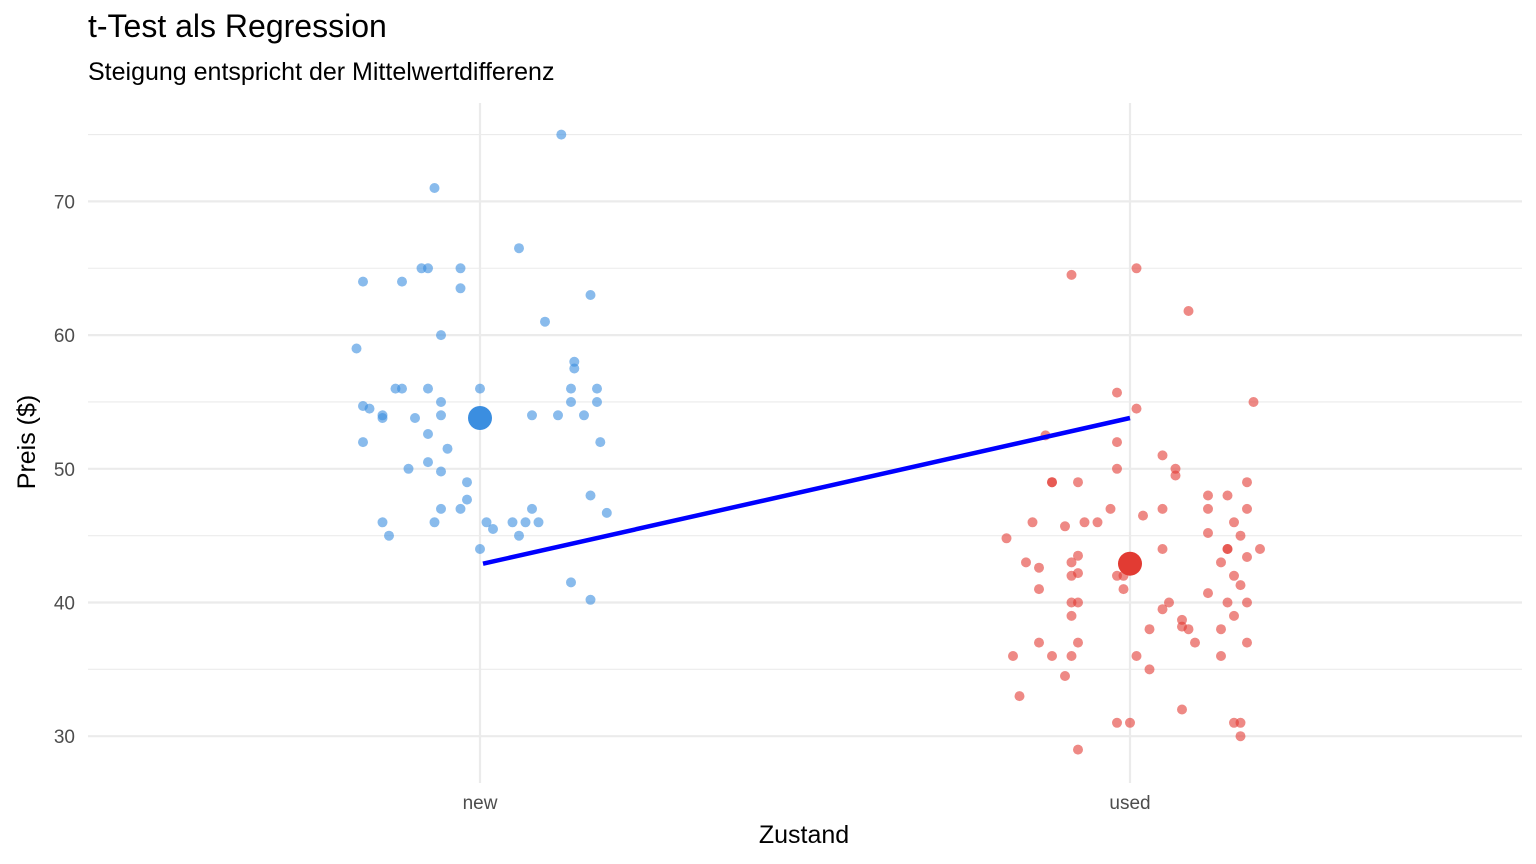 This screenshot has width=1536, height=864. Describe the element at coordinates (64, 470) in the screenshot. I see `y-tick-label: 50` at that location.